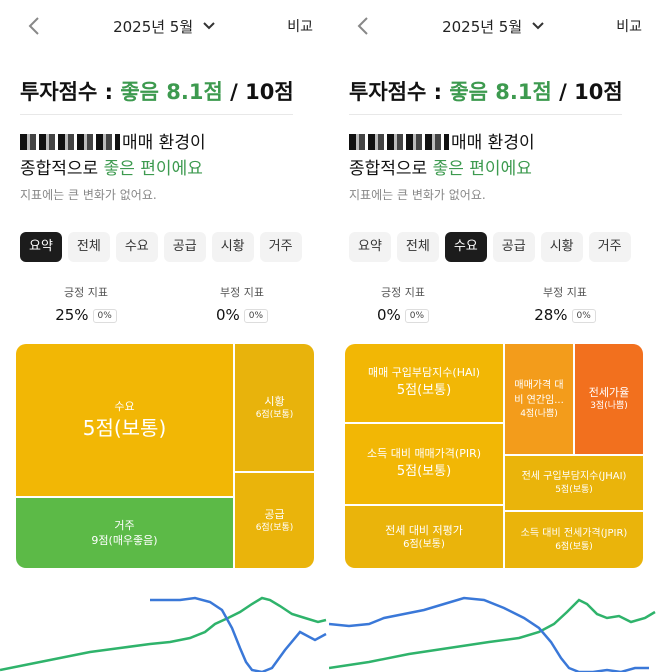 This screenshot has height=672, width=658. I want to click on cell-name: 소득 대비 매매가격(PIR), so click(424, 453).